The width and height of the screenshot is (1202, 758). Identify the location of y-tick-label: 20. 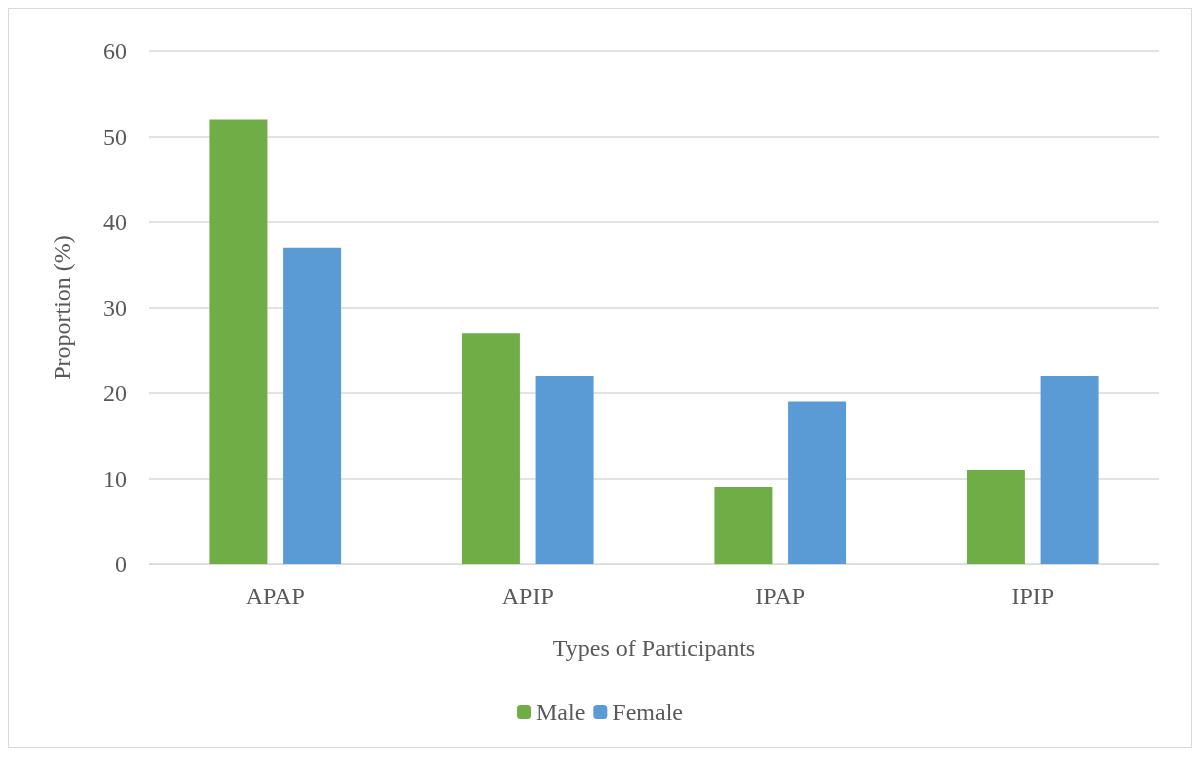
(115, 393).